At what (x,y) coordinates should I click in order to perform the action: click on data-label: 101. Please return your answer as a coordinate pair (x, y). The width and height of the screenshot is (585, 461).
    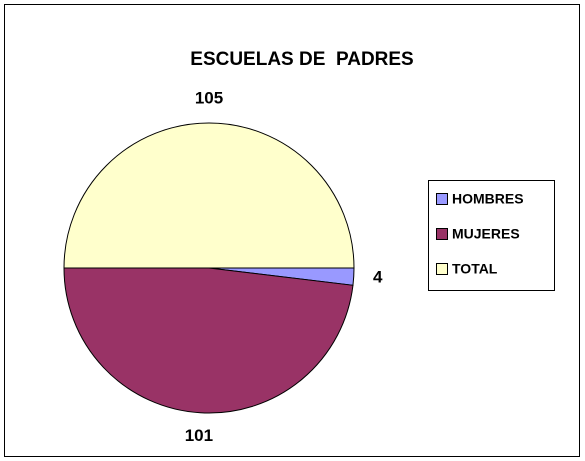
    Looking at the image, I should click on (199, 435).